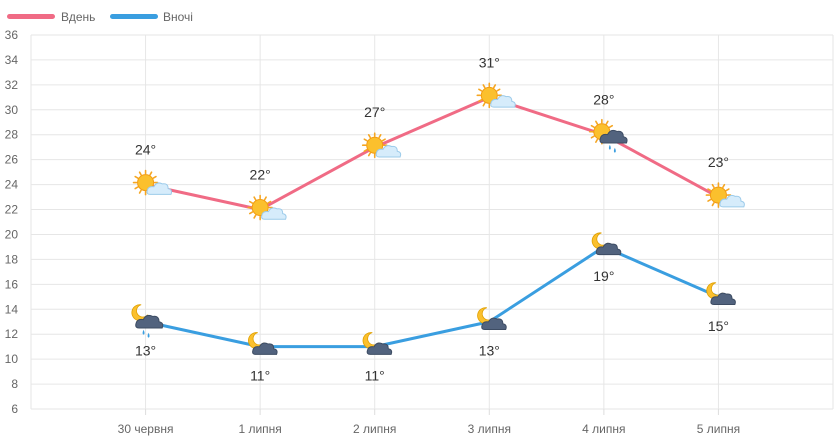 The height and width of the screenshot is (441, 839). I want to click on y-tick-label: 12, so click(12, 334).